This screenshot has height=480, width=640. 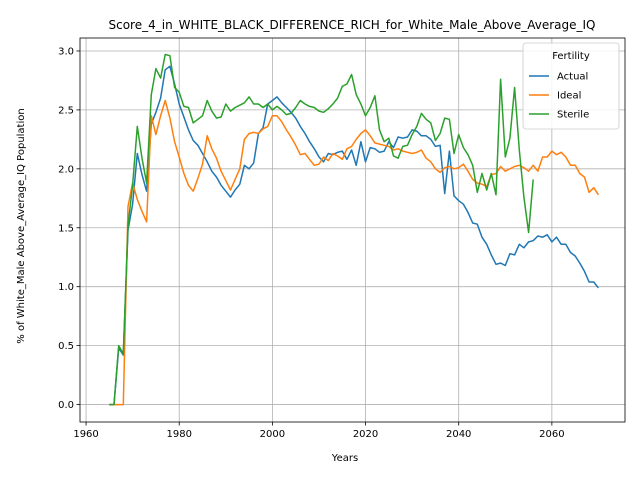 I want to click on legend-title: Fertility, so click(x=571, y=56).